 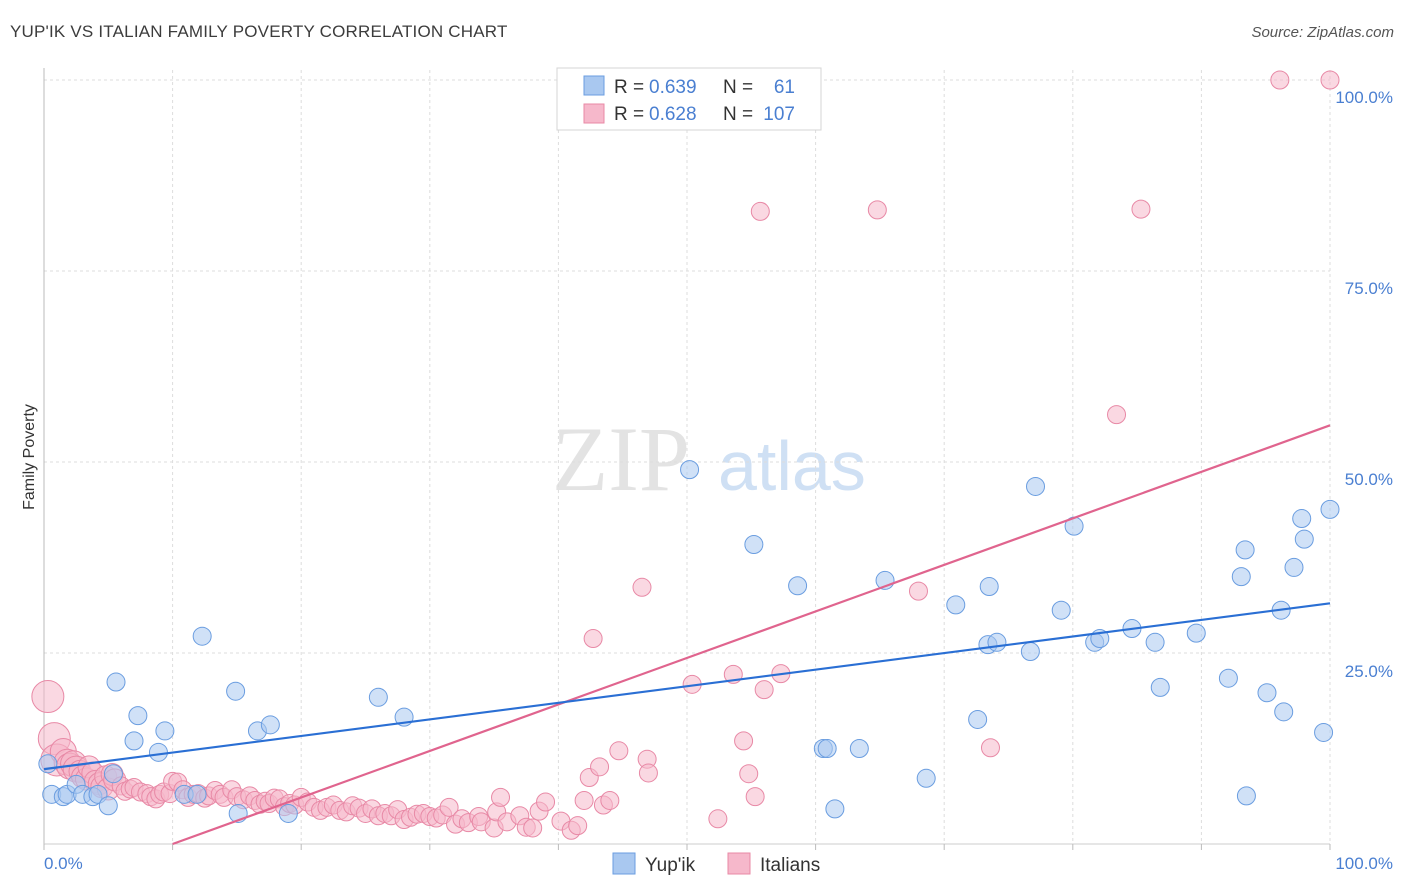 What do you see at coordinates (790, 865) in the screenshot?
I see `bottom-legend-label-italians: Italians` at bounding box center [790, 865].